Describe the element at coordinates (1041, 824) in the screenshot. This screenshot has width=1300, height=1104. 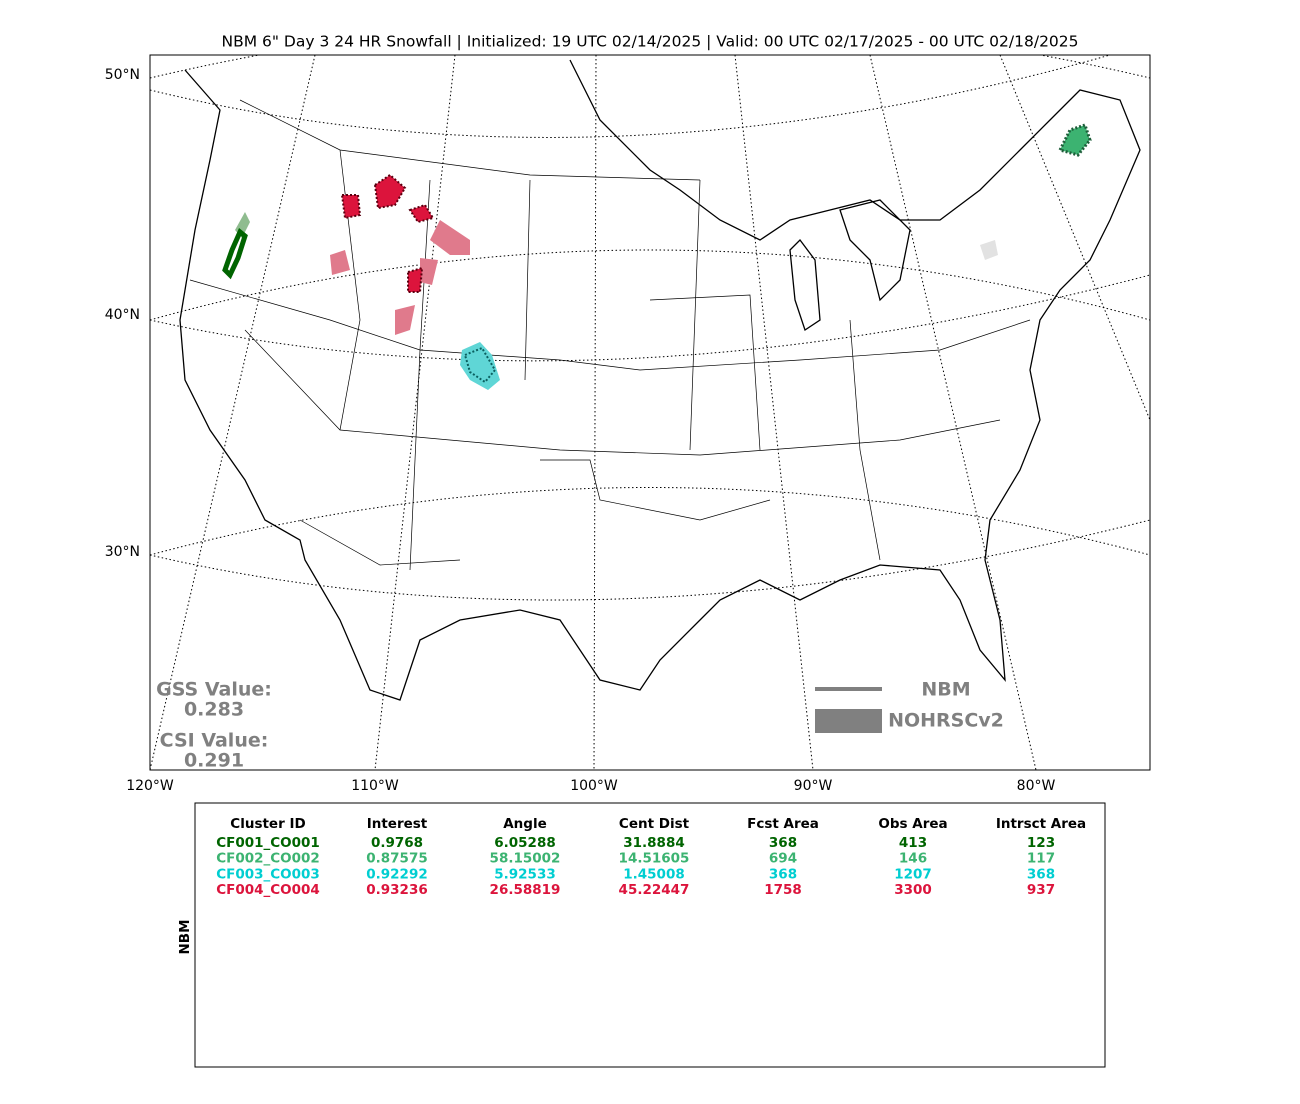
I see `column-header: Intrsct Area` at that location.